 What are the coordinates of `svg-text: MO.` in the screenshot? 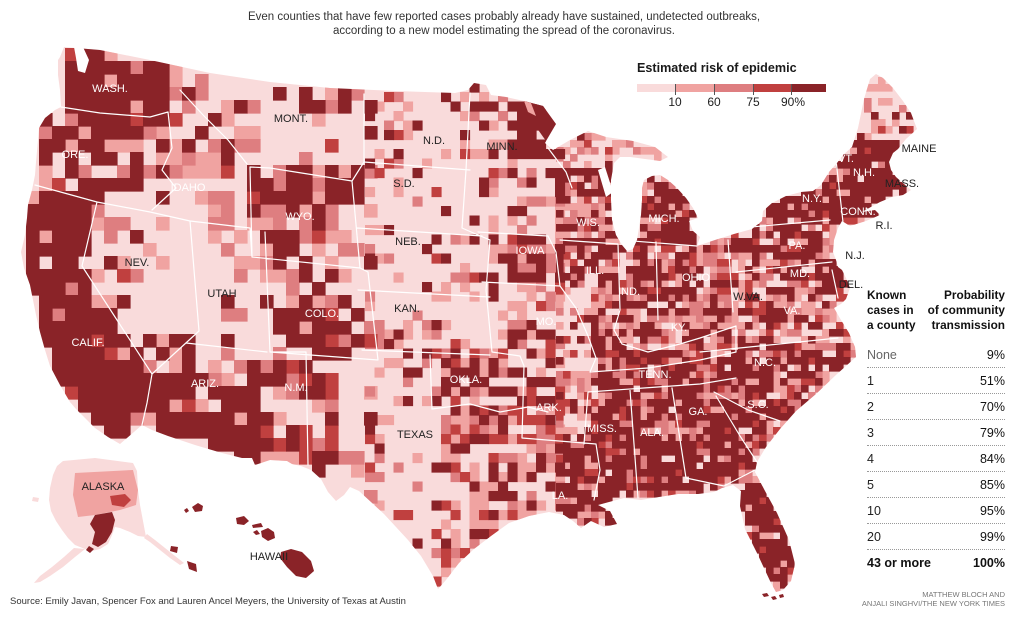 It's located at (546, 322).